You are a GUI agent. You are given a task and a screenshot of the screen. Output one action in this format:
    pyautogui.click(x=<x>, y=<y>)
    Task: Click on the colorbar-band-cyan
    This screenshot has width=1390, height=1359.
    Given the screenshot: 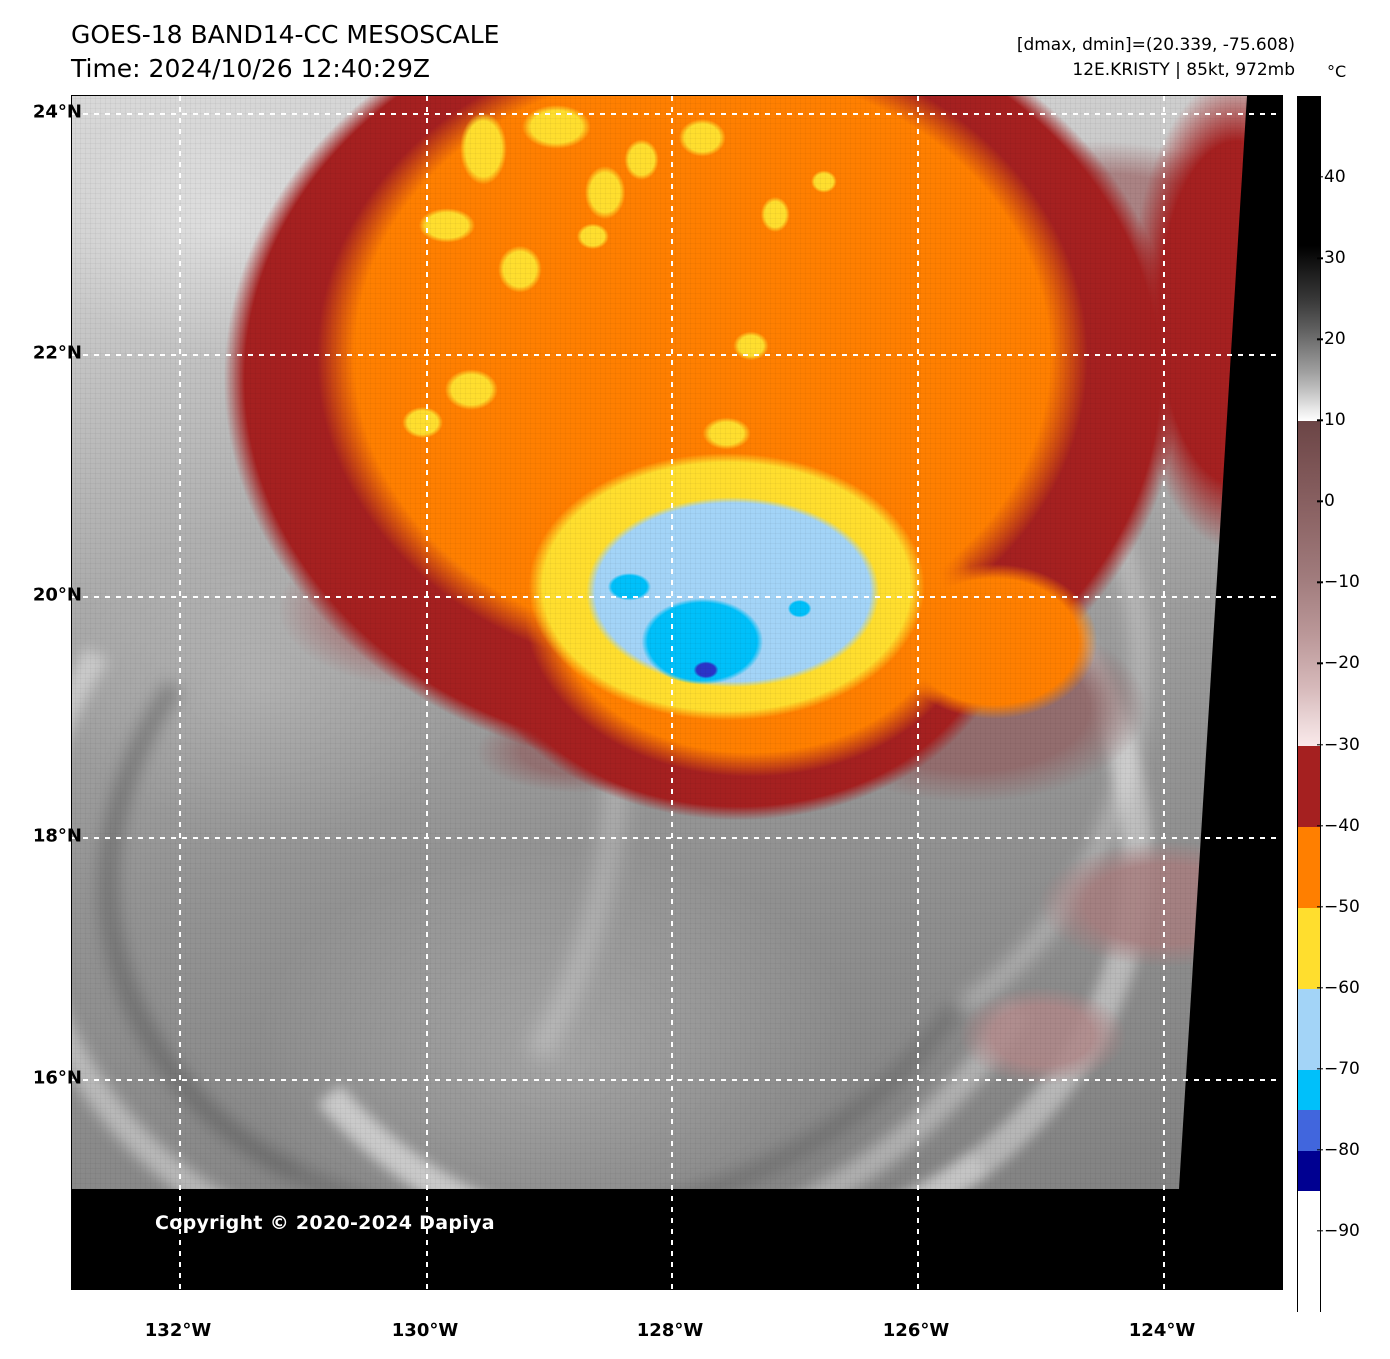 What is the action you would take?
    pyautogui.click(x=1309, y=1090)
    